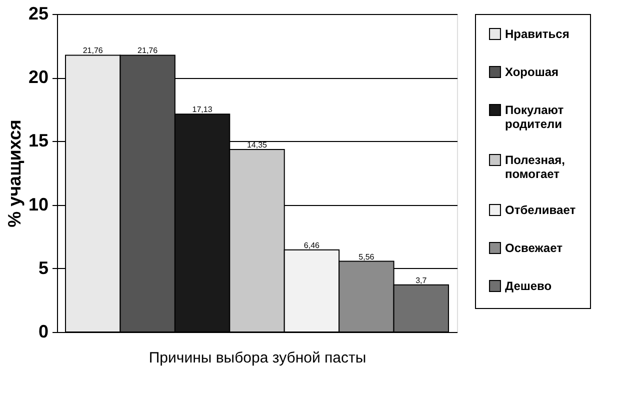  What do you see at coordinates (534, 117) in the screenshot?
I see `legend-label: Покулают родители` at bounding box center [534, 117].